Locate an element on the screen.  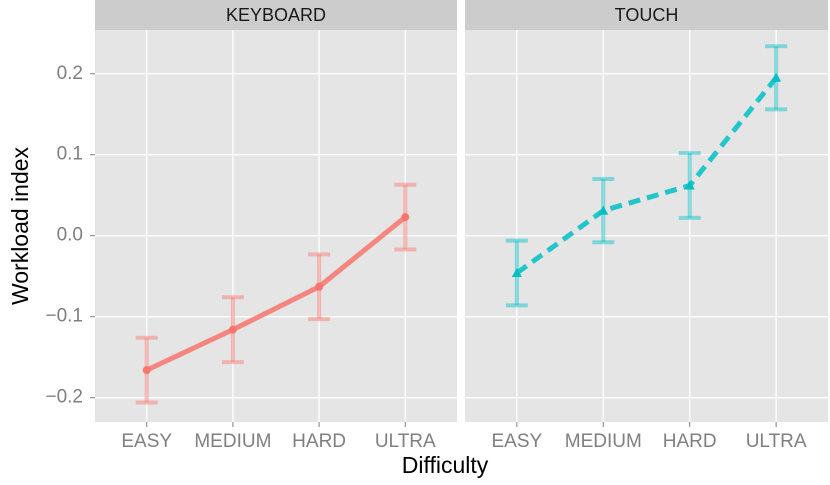
strip-label: KEYBOARD is located at coordinates (276, 15).